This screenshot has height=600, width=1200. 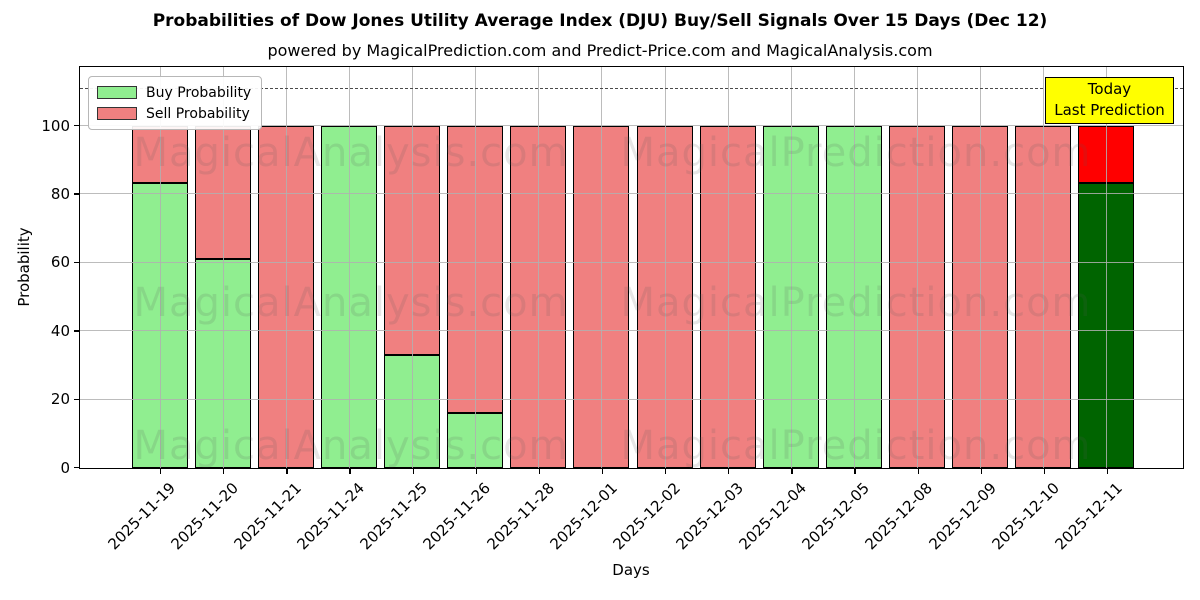 What do you see at coordinates (65, 467) in the screenshot?
I see `y-tick-label-0: 0` at bounding box center [65, 467].